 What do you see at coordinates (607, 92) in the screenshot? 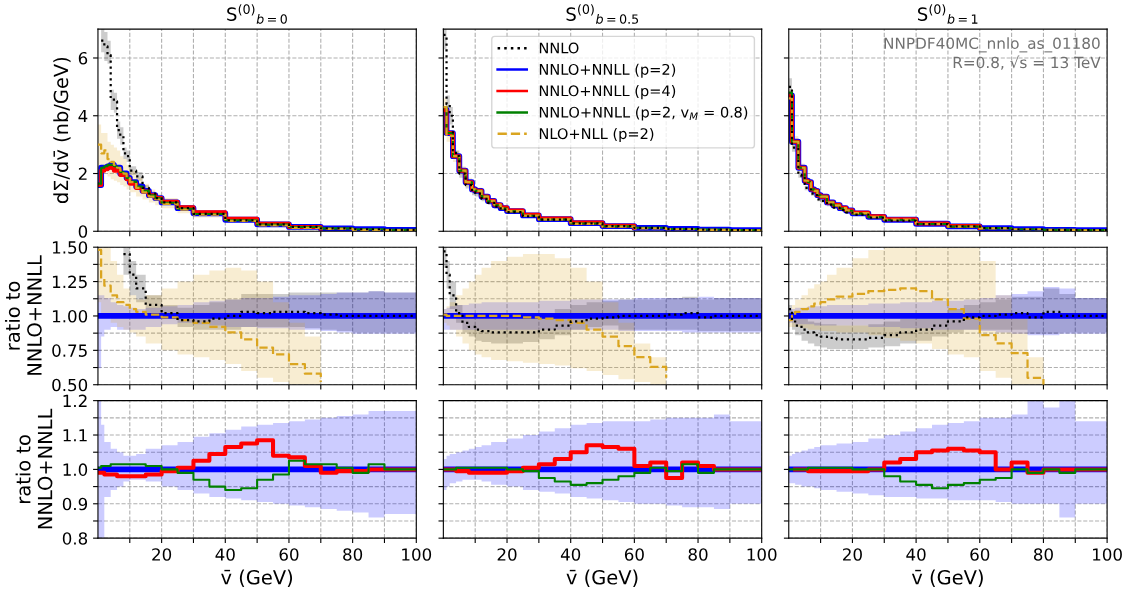
I see `legend-label: NNLO+NNLL (p=4)` at bounding box center [607, 92].